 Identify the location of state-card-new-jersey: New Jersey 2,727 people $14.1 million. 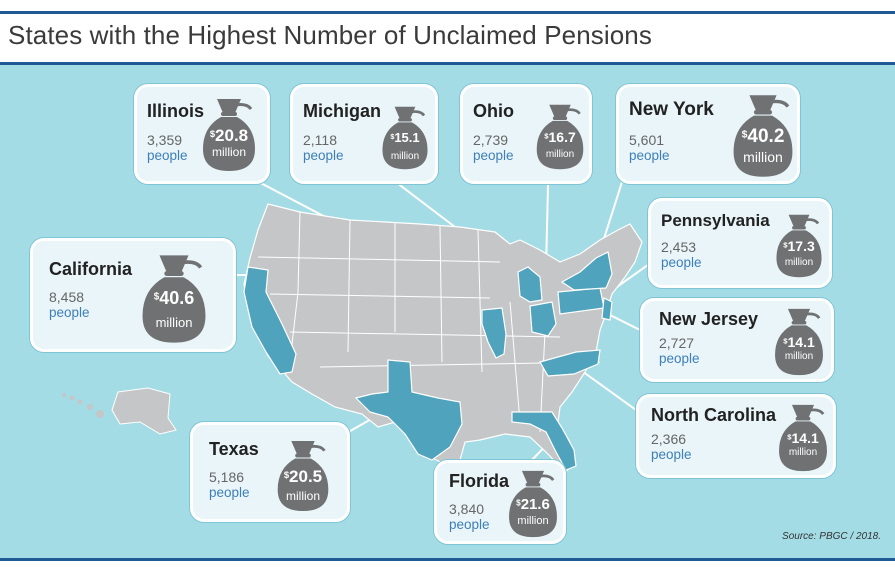
(737, 340).